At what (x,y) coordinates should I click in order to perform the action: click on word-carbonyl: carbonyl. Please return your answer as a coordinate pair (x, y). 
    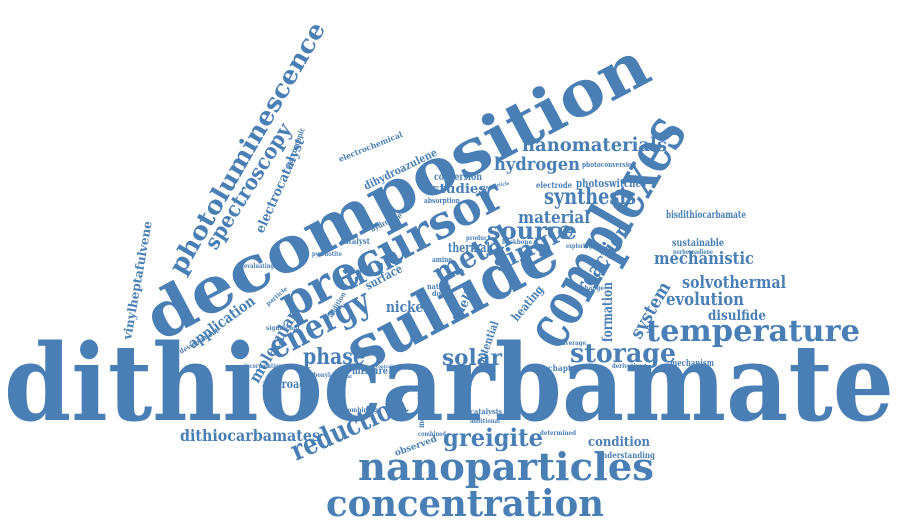
    Looking at the image, I should click on (317, 375).